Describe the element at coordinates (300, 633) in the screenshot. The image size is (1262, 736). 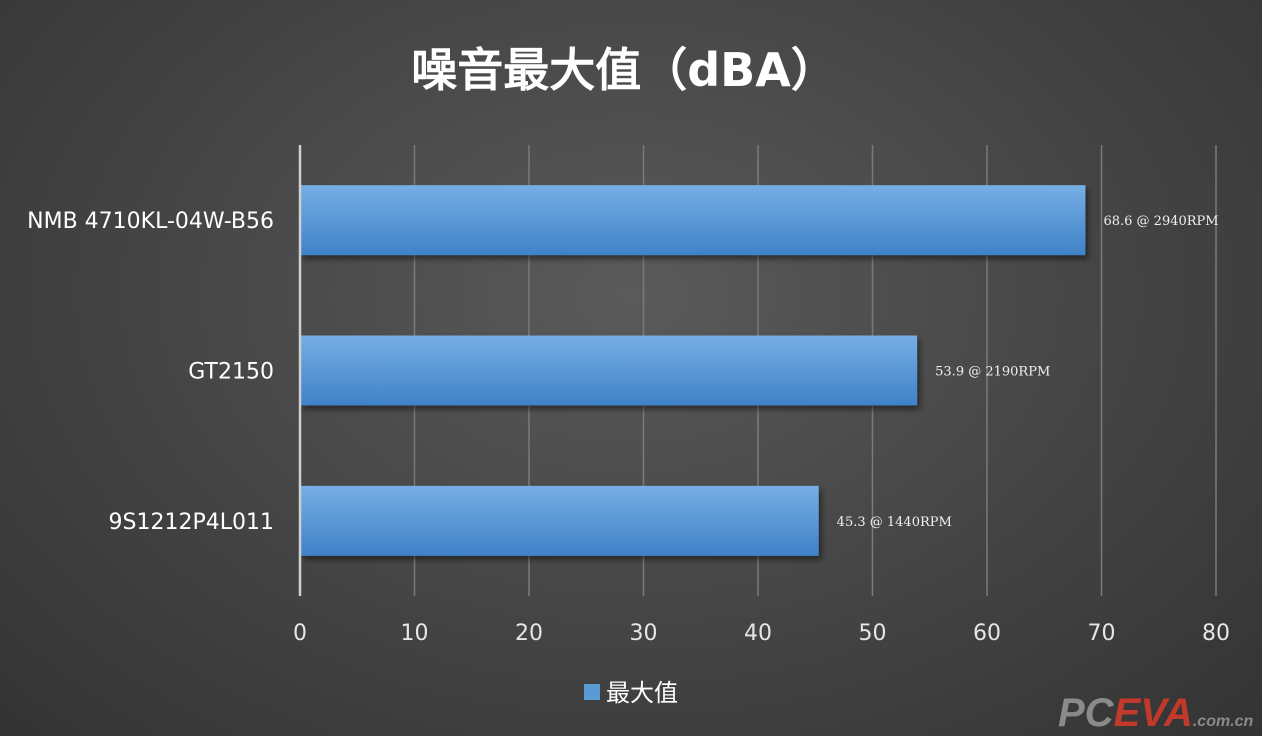
I see `tick-label-0: 0` at that location.